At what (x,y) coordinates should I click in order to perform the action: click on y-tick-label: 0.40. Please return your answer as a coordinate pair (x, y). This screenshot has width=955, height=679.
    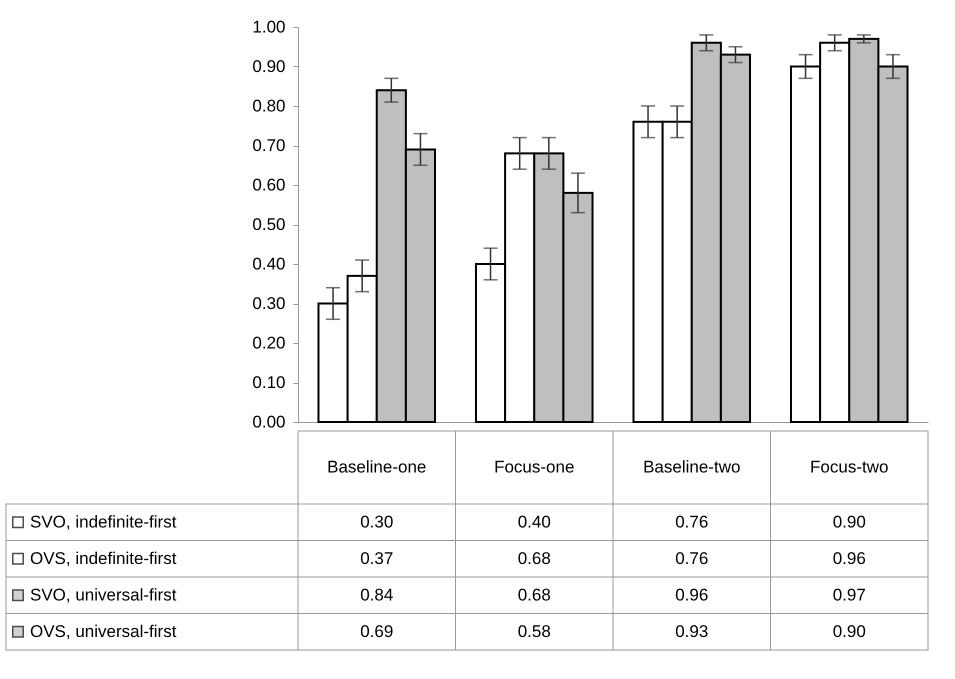
    Looking at the image, I should click on (269, 264).